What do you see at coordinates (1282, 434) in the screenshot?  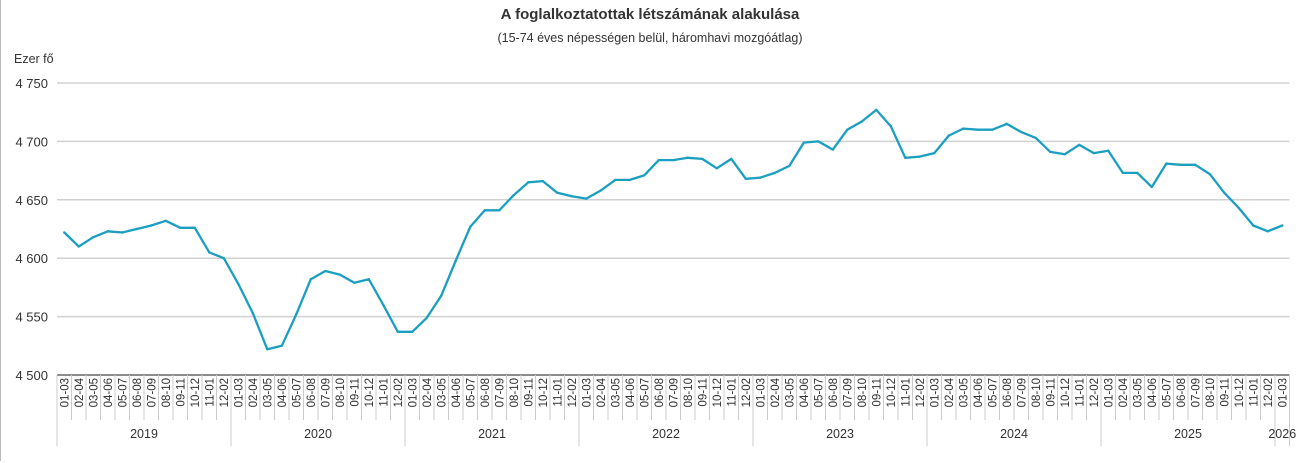 I see `year-label: 2026` at bounding box center [1282, 434].